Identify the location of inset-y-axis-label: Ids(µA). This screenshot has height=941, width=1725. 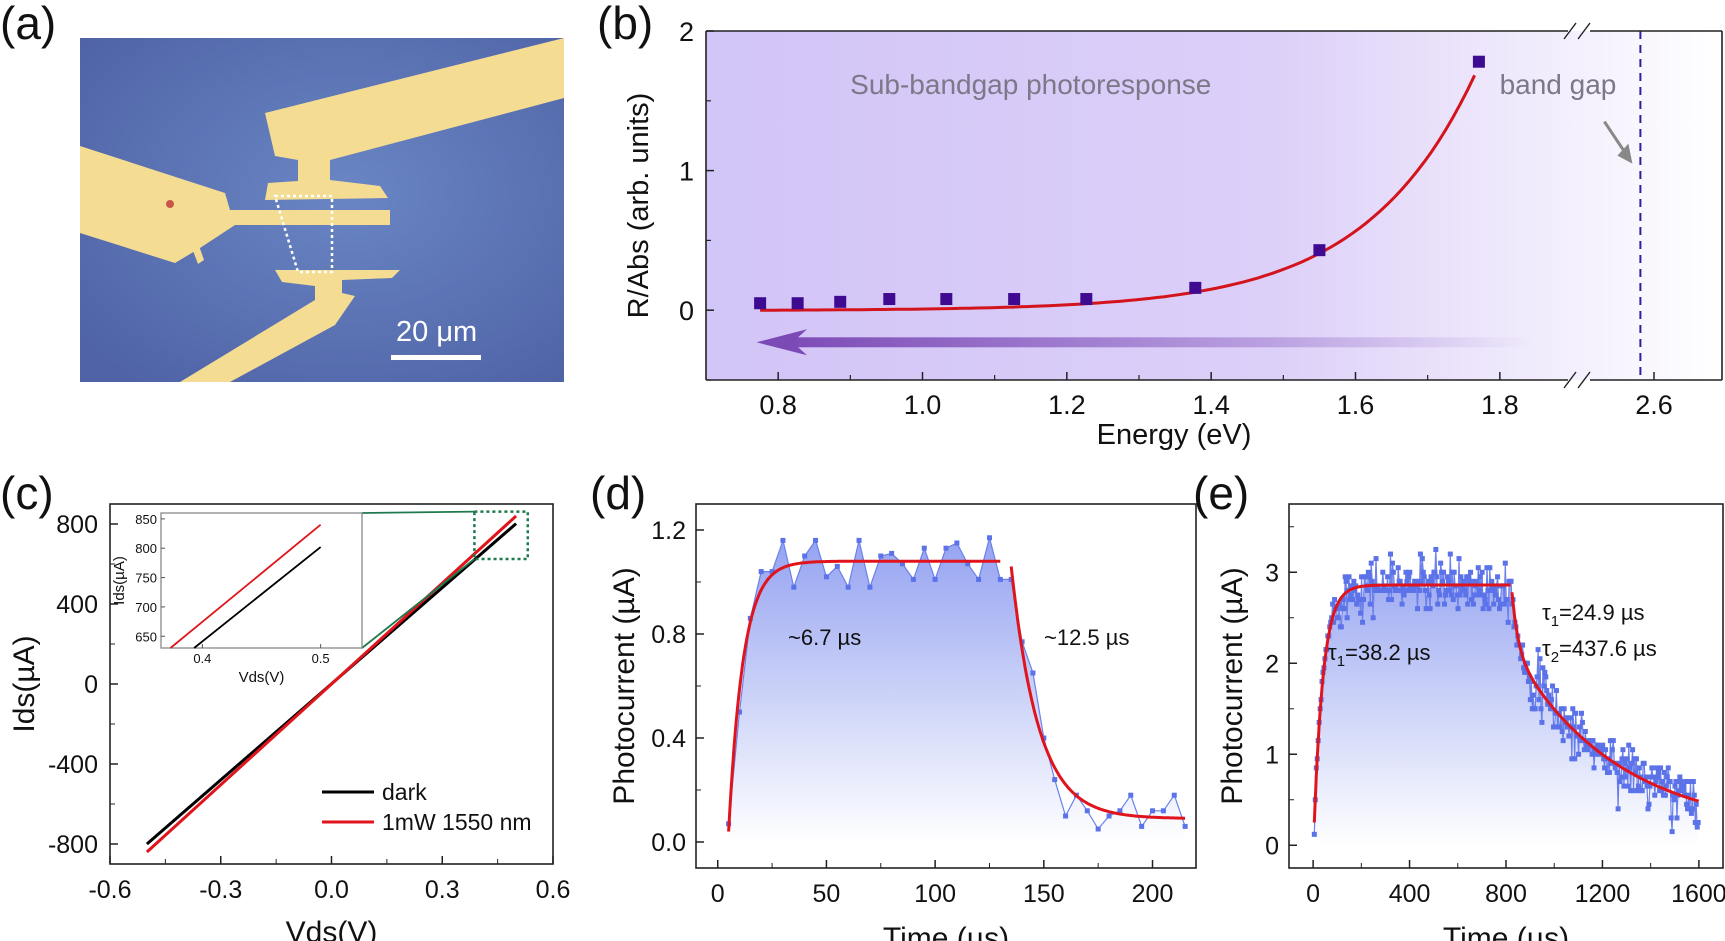
(119, 580).